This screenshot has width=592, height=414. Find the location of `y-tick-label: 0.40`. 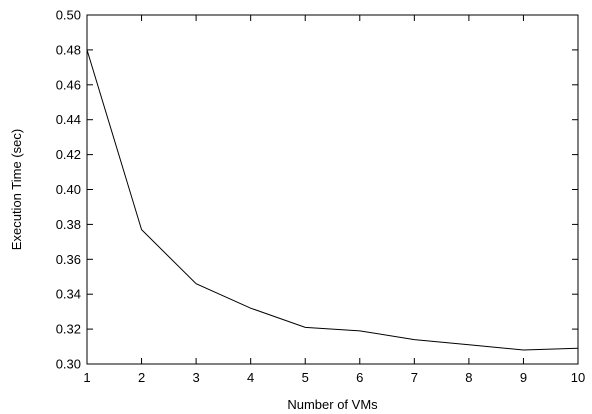

y-tick-label: 0.40 is located at coordinates (68, 189).